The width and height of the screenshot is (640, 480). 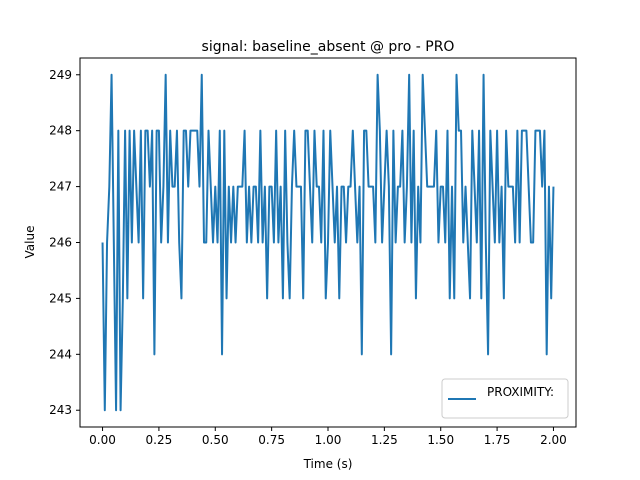 I want to click on legend-box, so click(x=505, y=398).